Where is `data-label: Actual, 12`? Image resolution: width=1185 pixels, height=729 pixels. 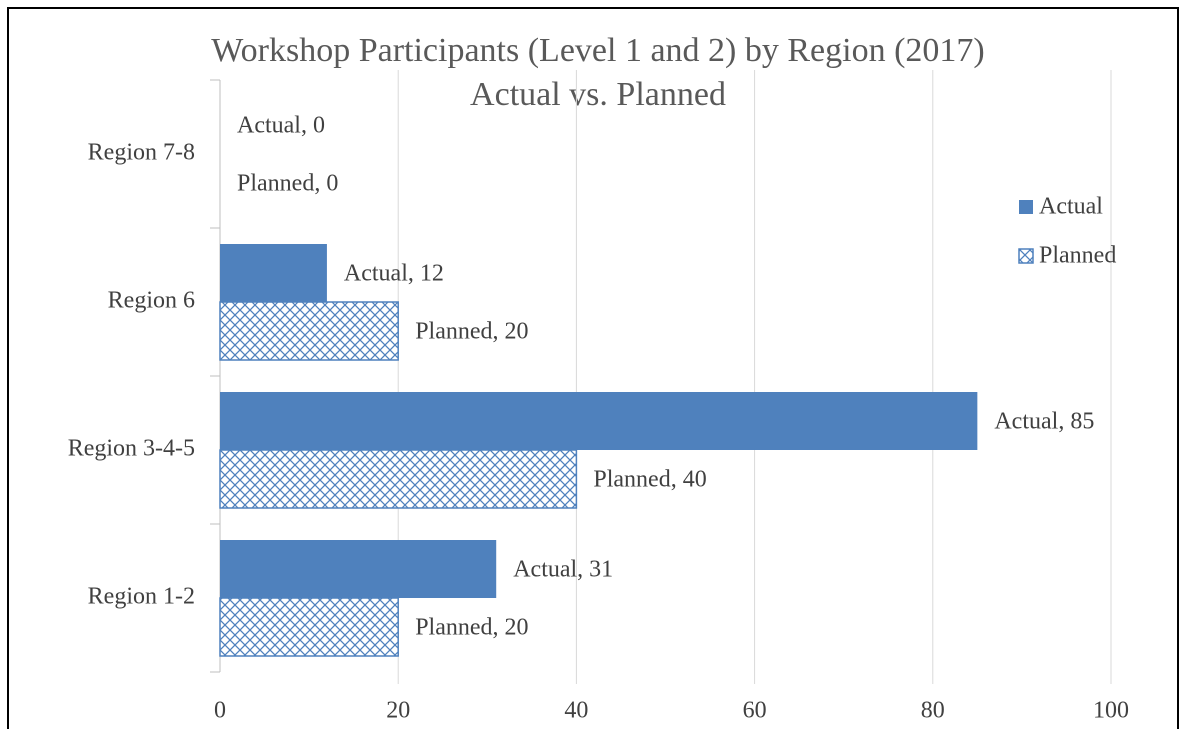
data-label: Actual, 12 is located at coordinates (394, 274).